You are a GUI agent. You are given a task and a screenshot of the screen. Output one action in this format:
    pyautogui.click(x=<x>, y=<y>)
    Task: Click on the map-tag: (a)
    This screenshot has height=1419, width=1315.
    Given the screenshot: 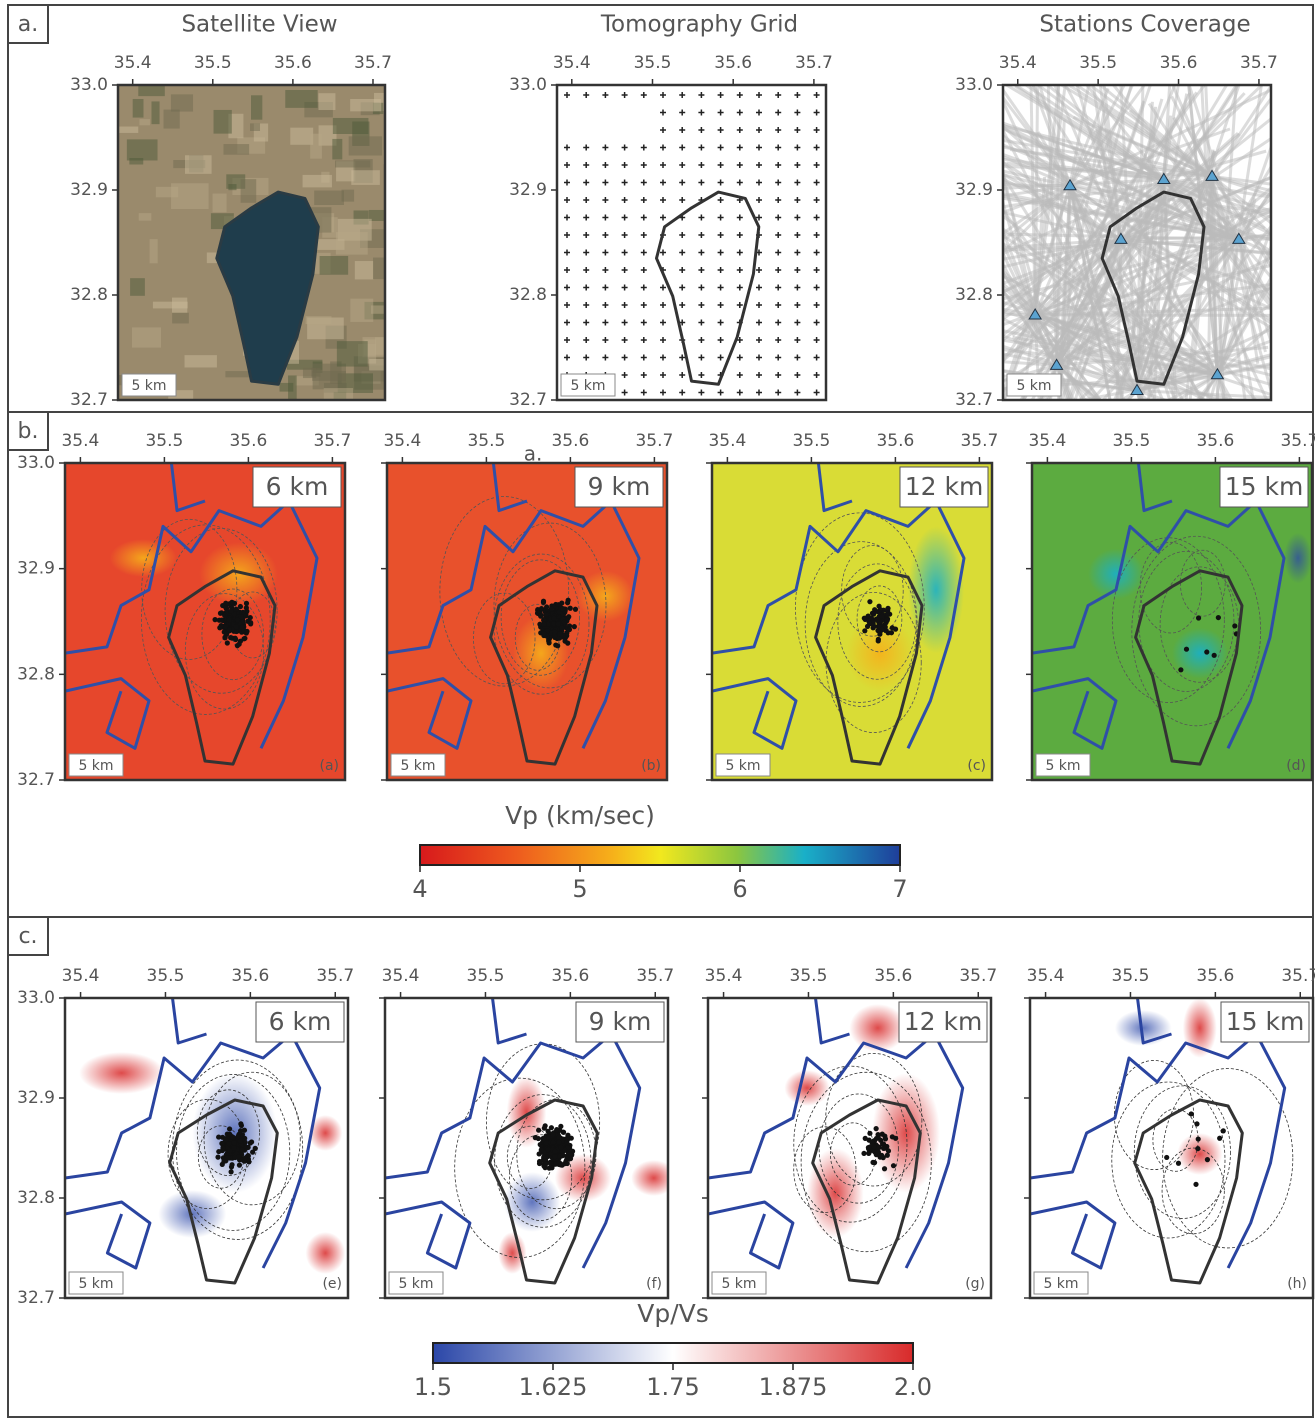 What is the action you would take?
    pyautogui.click(x=329, y=766)
    